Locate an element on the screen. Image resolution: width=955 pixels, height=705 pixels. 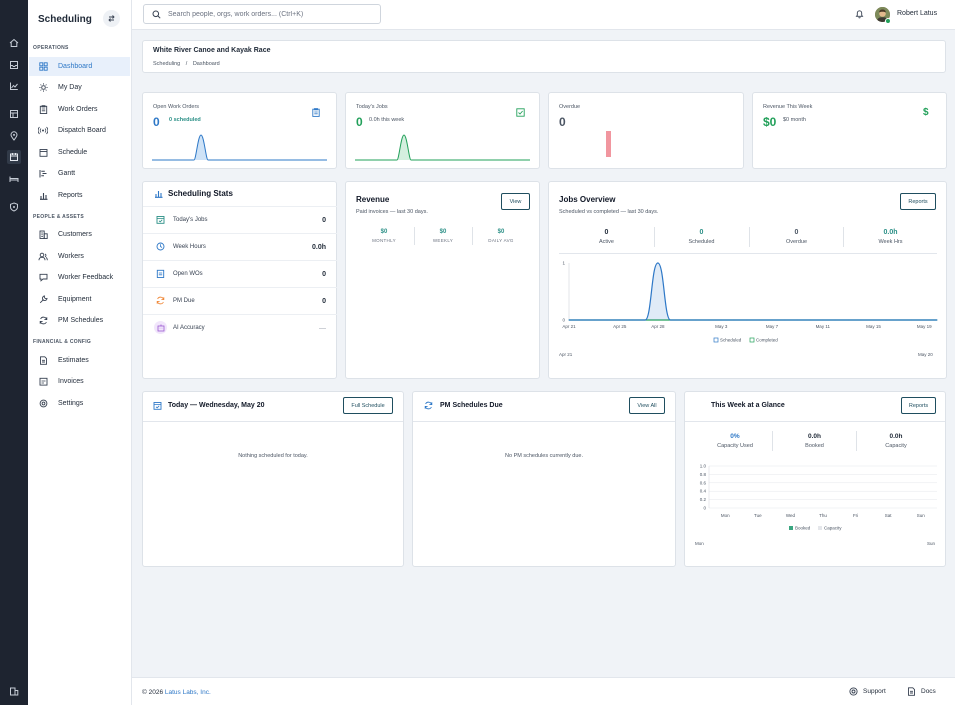
sidebar-item-invoices: Invoices is located at coordinates (79, 381).